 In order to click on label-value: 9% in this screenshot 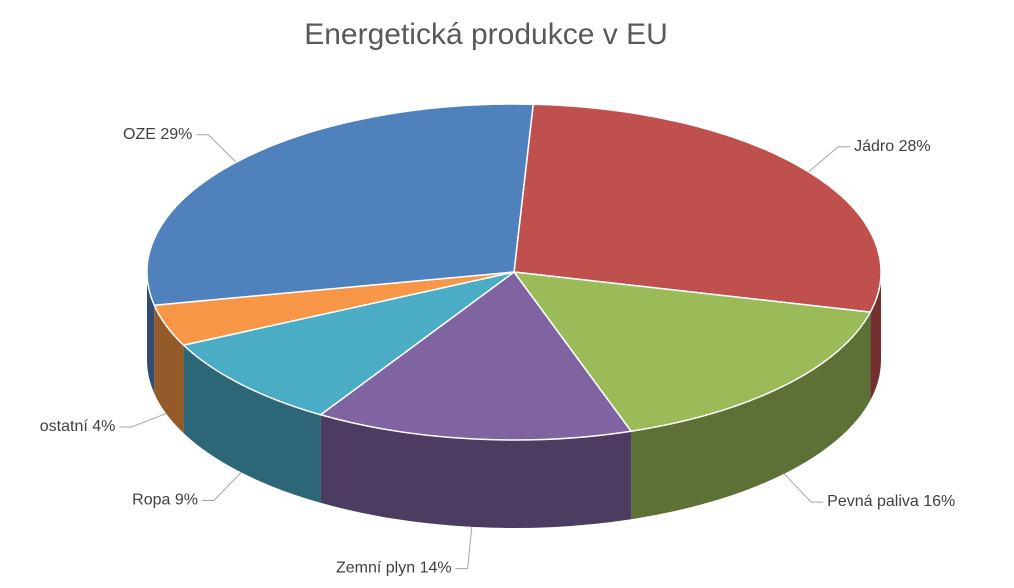, I will do `click(186, 500)`.